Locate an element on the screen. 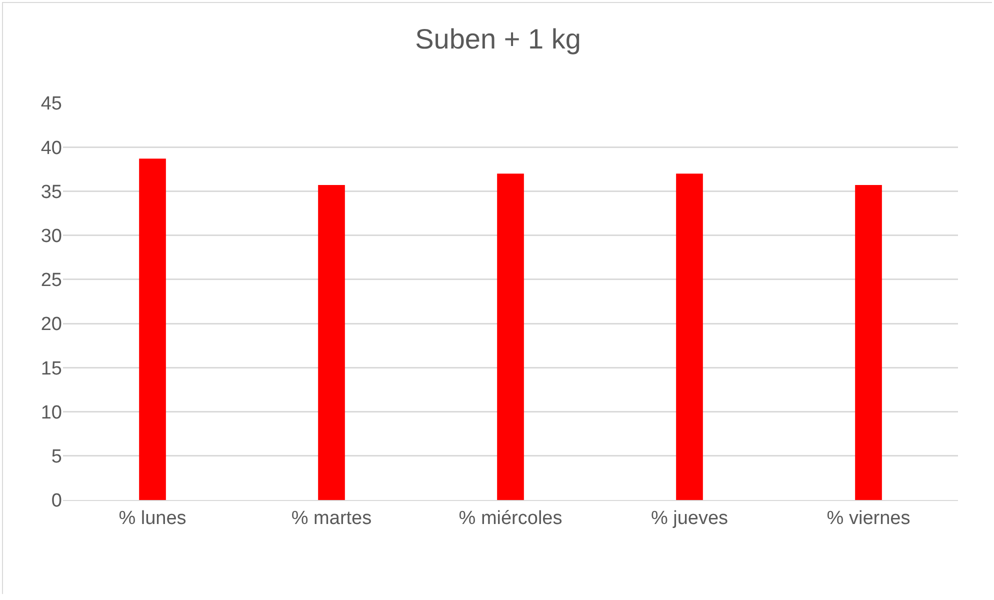 The image size is (994, 600). chart-title: Suben + 1 kg is located at coordinates (498, 38).